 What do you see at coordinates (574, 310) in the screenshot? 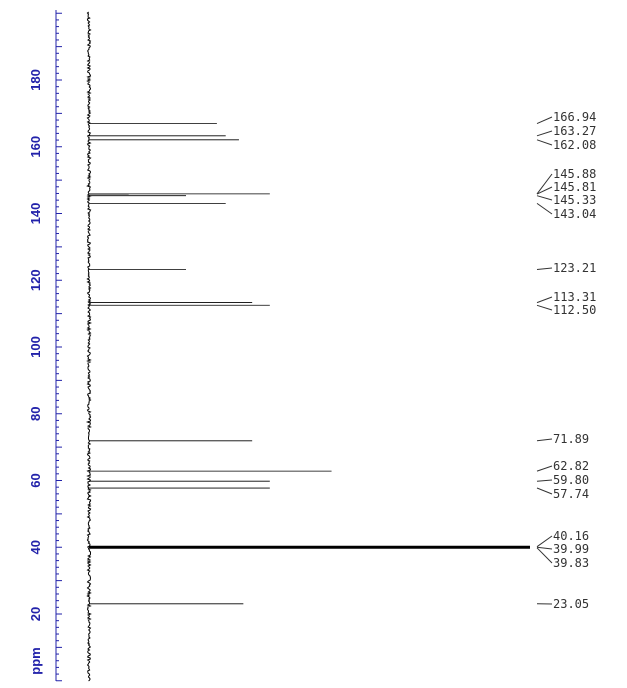
I see `peak-label-112.50: 112.50` at bounding box center [574, 310].